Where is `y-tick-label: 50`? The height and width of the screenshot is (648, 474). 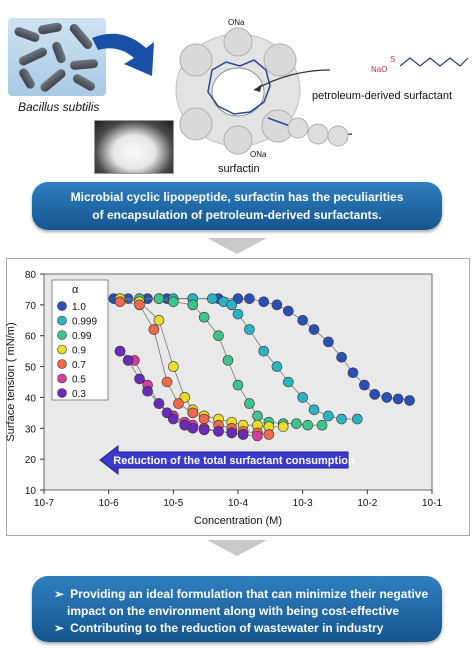
y-tick-label: 50 is located at coordinates (31, 368).